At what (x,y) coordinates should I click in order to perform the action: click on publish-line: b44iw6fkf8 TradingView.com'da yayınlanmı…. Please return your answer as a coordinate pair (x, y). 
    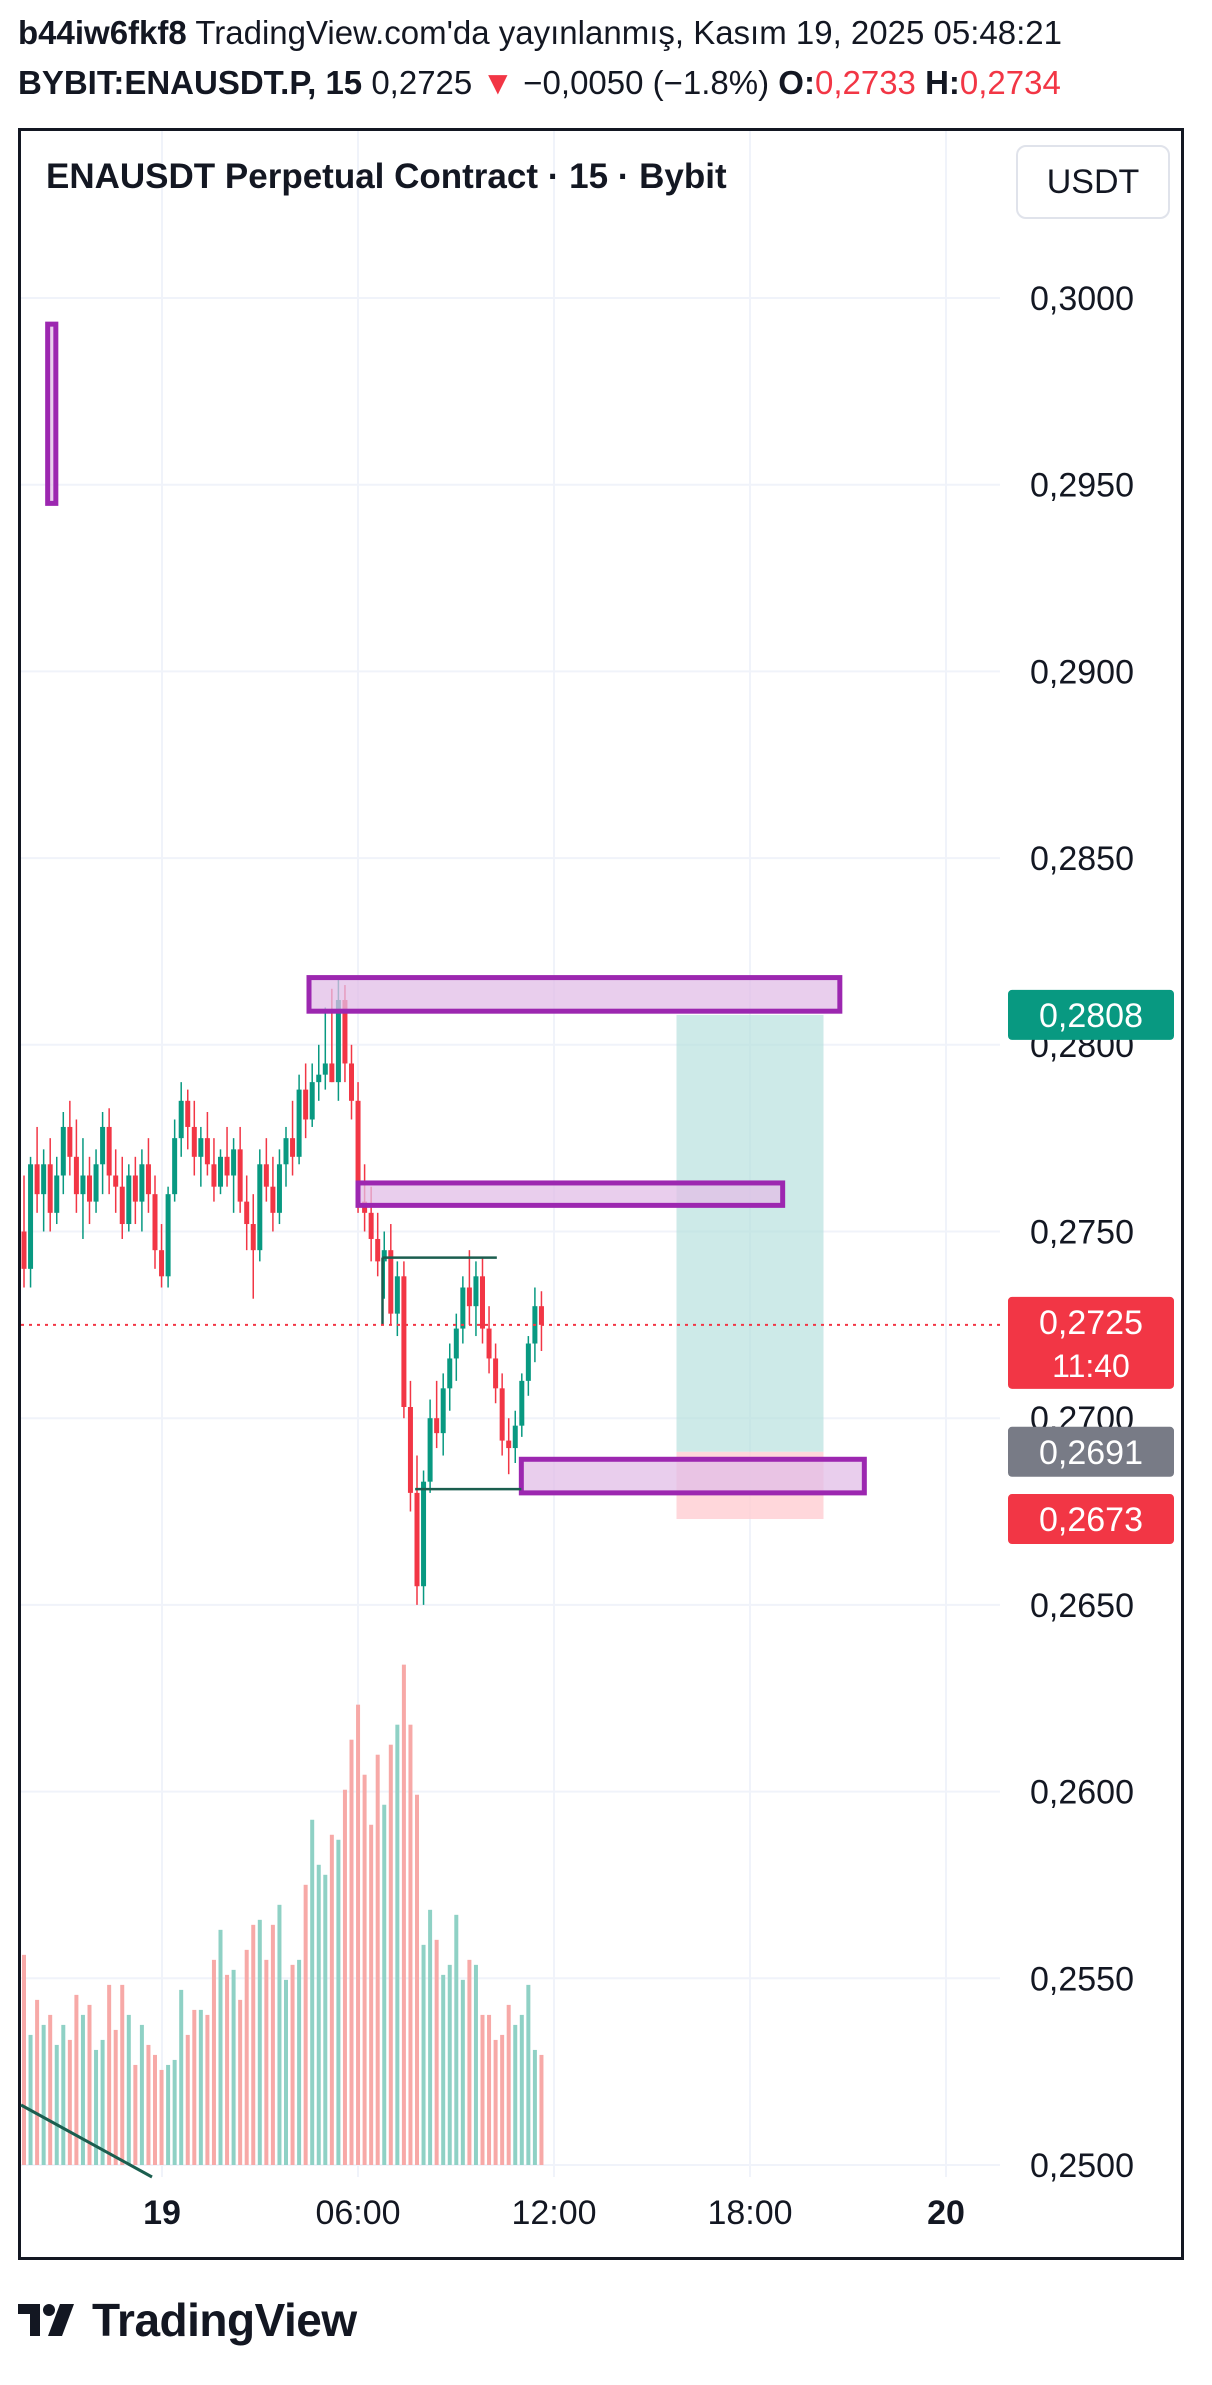
    Looking at the image, I should click on (540, 33).